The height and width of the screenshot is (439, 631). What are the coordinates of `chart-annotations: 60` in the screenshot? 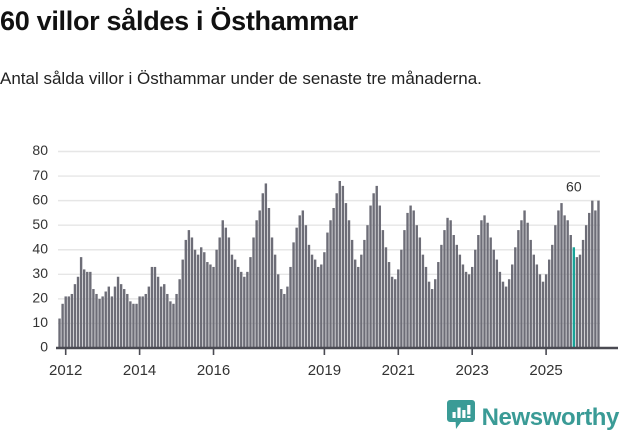 It's located at (574, 187).